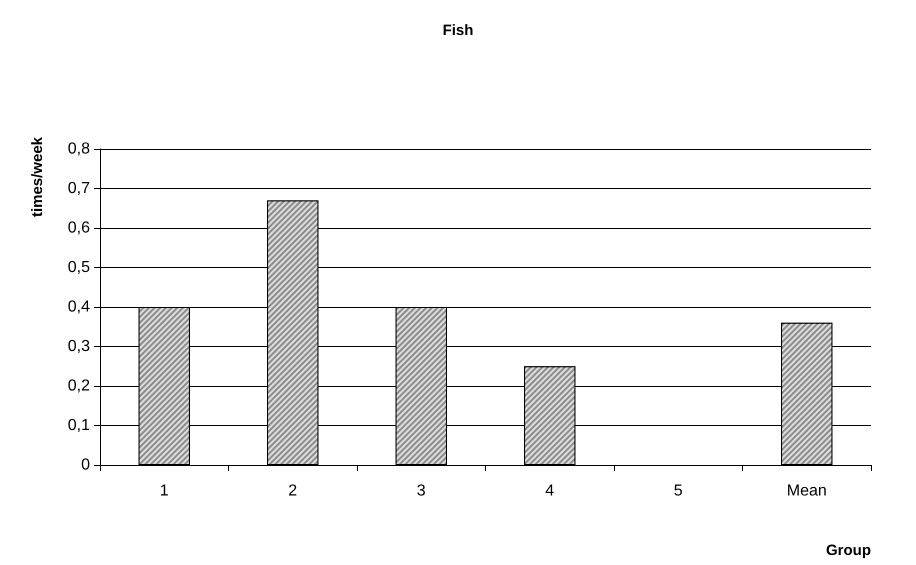  Describe the element at coordinates (79, 267) in the screenshot. I see `y-tick-label: 0,5` at that location.